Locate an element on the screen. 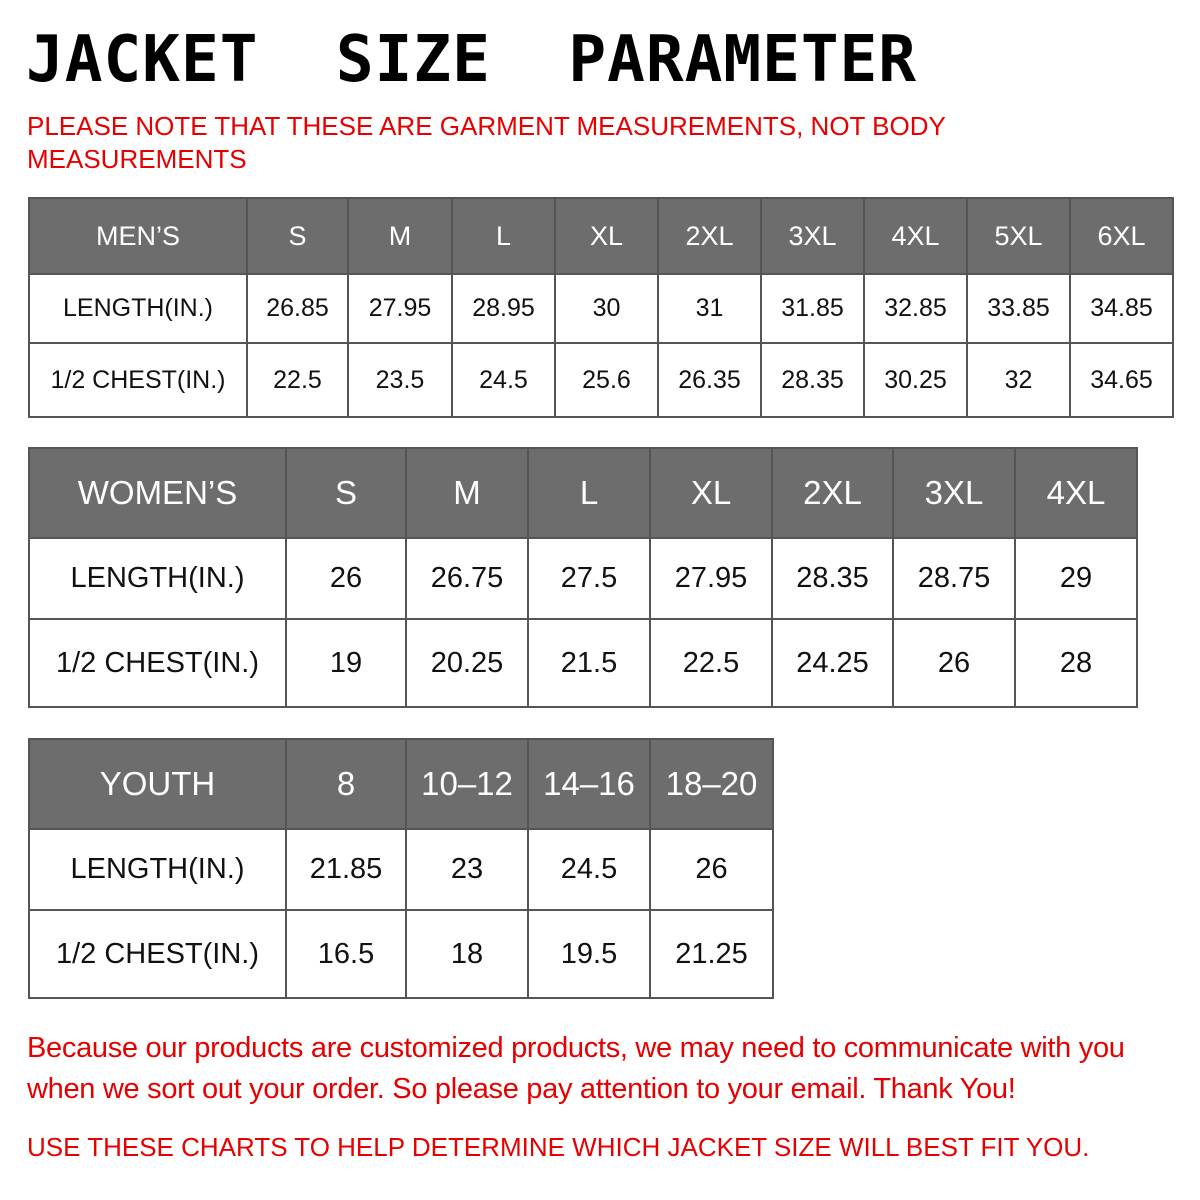 This screenshot has height=1200, width=1200. measurement-value: 31.85 is located at coordinates (812, 308).